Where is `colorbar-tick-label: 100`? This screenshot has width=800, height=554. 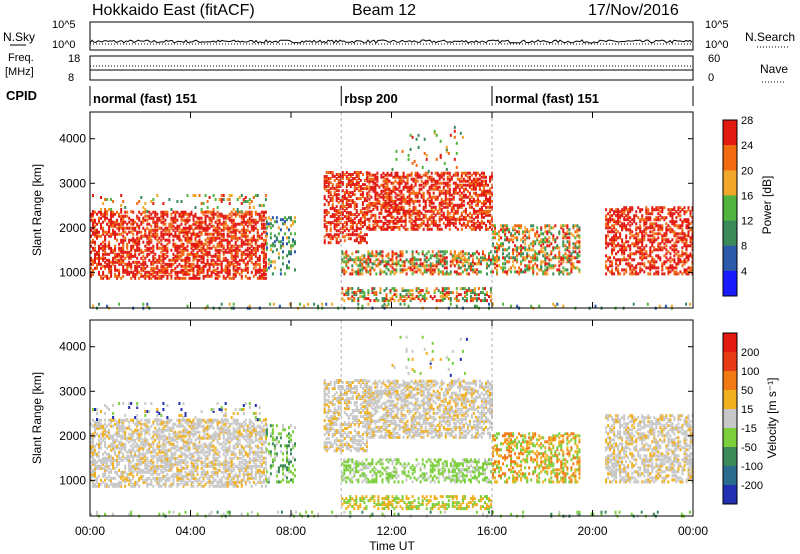 colorbar-tick-label: 100 is located at coordinates (750, 372).